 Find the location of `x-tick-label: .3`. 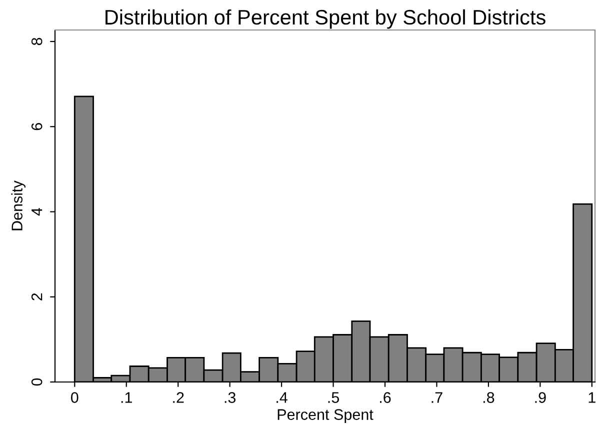

x-tick-label: .3 is located at coordinates (230, 397).